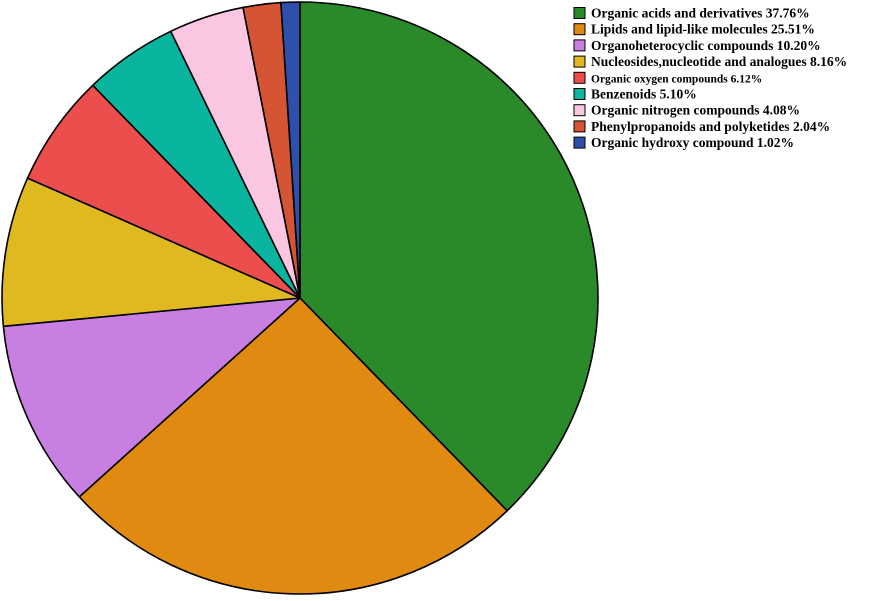 Image resolution: width=886 pixels, height=601 pixels. Describe the element at coordinates (710, 126) in the screenshot. I see `legend-label-8: Phenylpropanoids and polyketides 2.04%` at that location.